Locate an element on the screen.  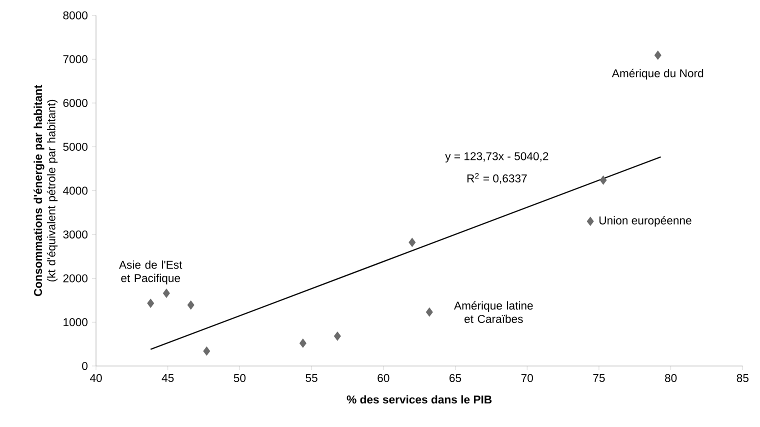
y-tick-label: 4000 is located at coordinates (75, 190).